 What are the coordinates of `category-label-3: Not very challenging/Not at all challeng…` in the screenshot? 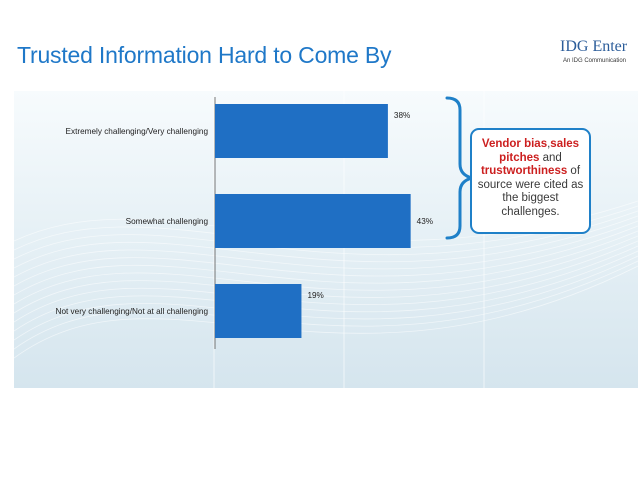 It's located at (132, 311).